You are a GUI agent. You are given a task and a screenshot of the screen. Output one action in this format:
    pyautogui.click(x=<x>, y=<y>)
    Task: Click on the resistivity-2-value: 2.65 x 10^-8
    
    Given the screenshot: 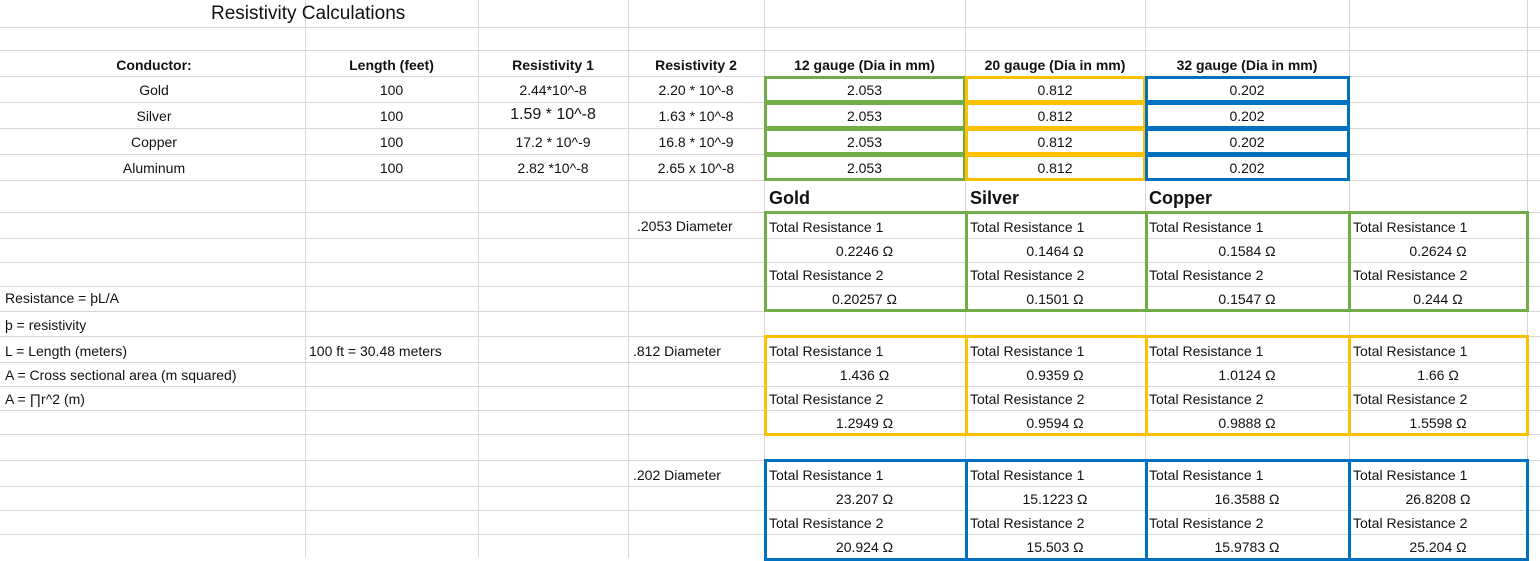 What is the action you would take?
    pyautogui.click(x=696, y=168)
    